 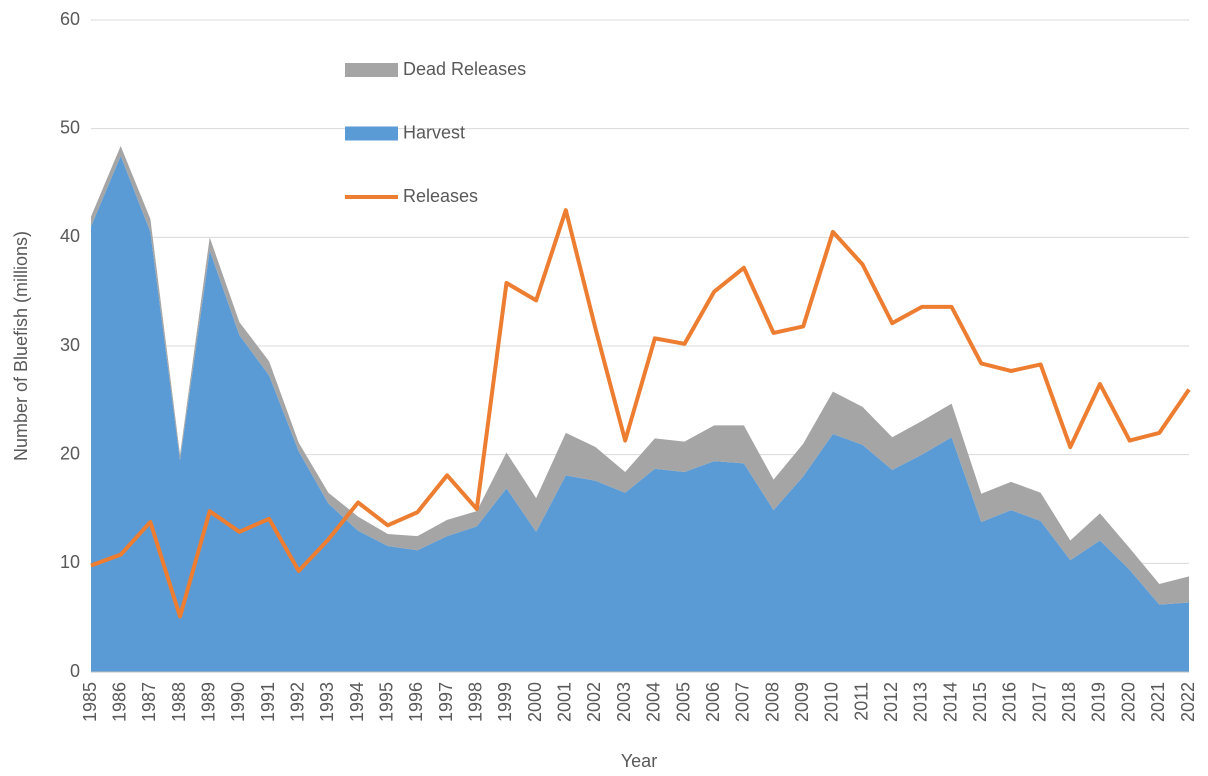 I want to click on x-tick-label: 1999, so click(x=505, y=702).